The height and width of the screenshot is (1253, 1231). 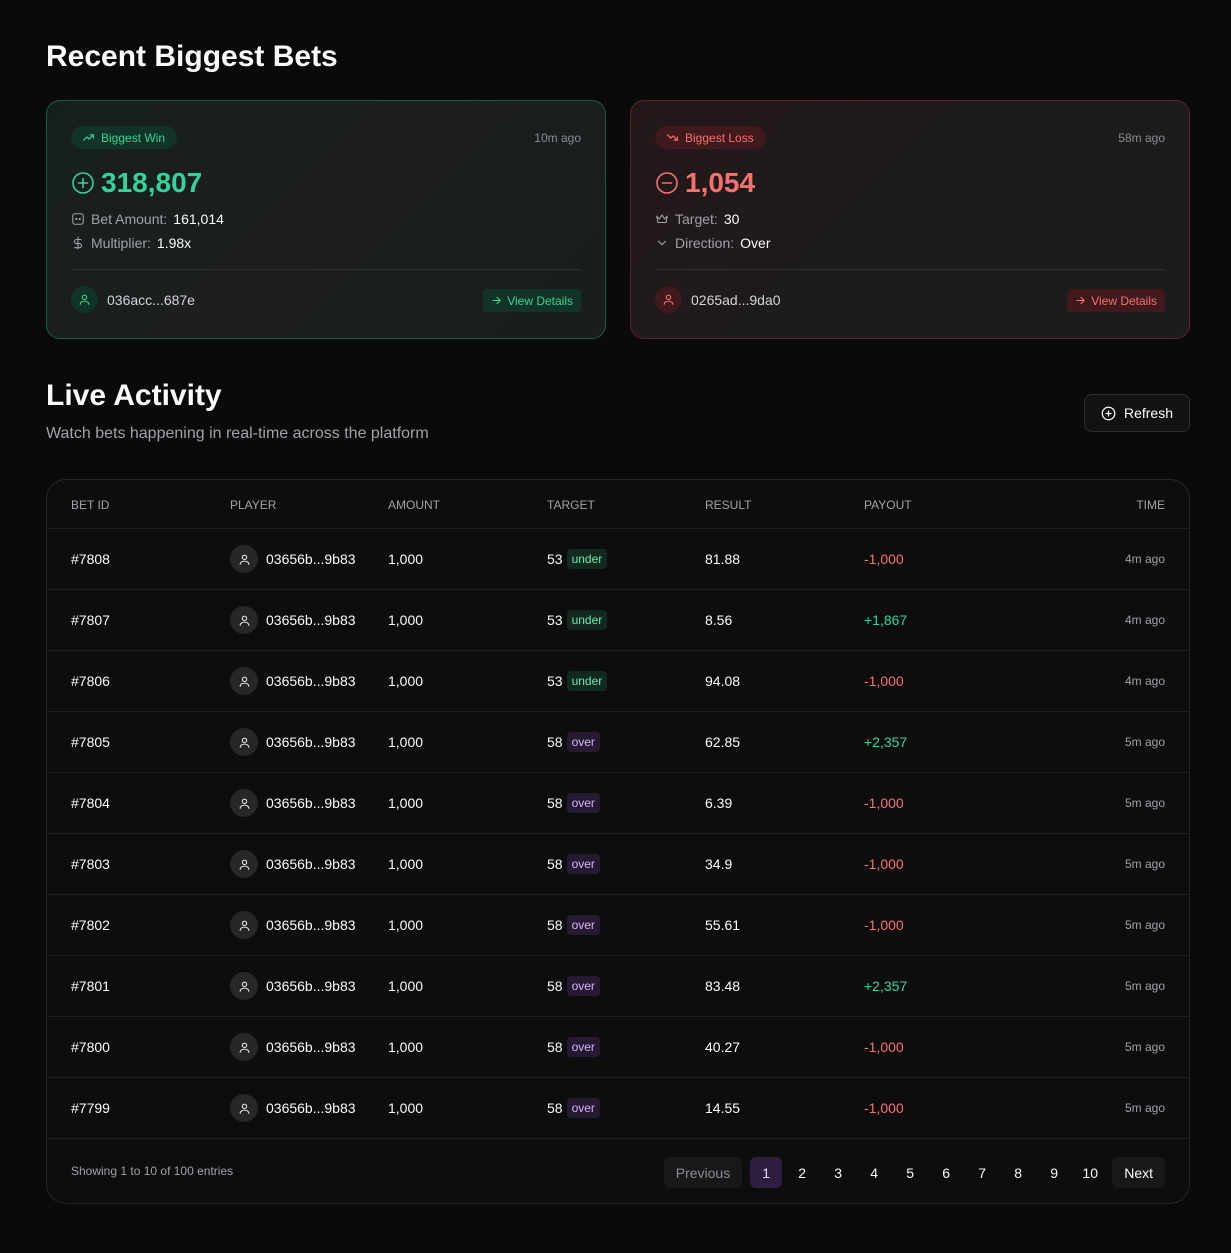 I want to click on page-3-button: 3, so click(x=838, y=1172).